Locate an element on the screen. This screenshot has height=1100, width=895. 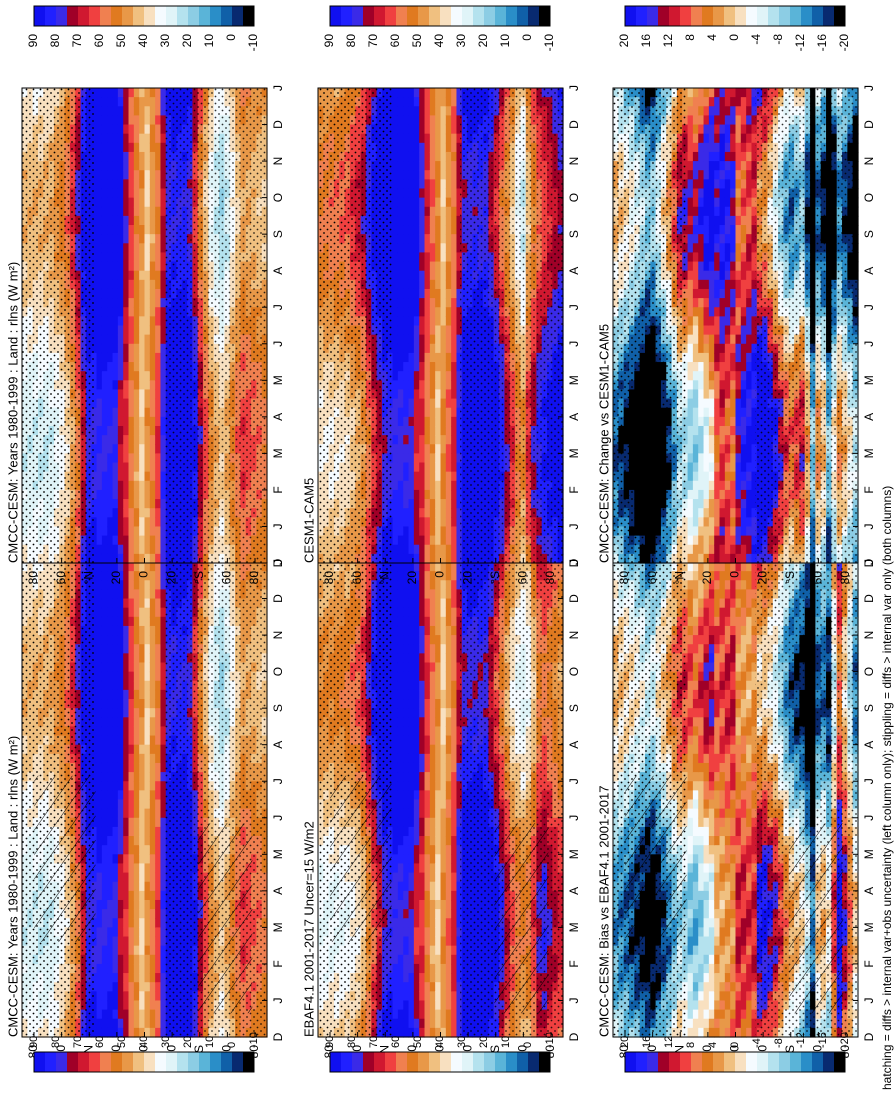
lat-tick-label: °S is located at coordinates (199, 577).